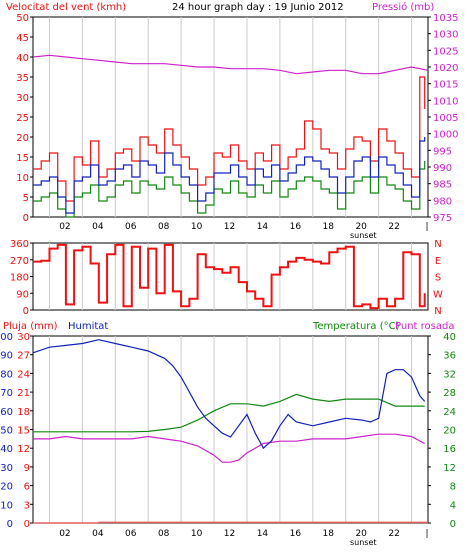 This screenshot has width=470, height=559. I want to click on wind-direction-tick-label: 90, so click(22, 294).